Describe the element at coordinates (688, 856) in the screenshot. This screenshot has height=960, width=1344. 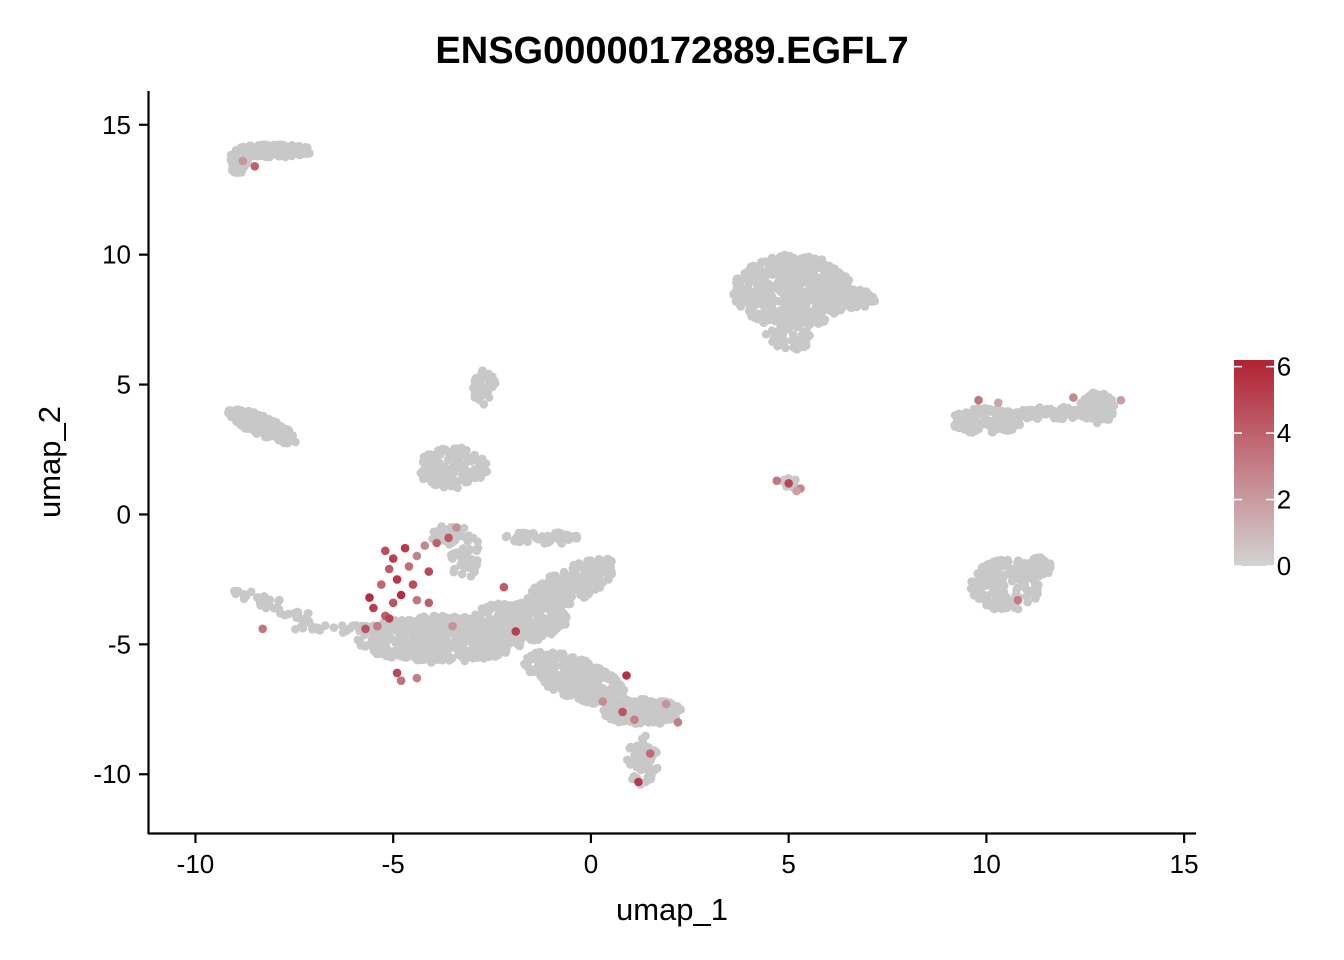
I see `x-ticks: -10 -5 0 5 10 15` at that location.